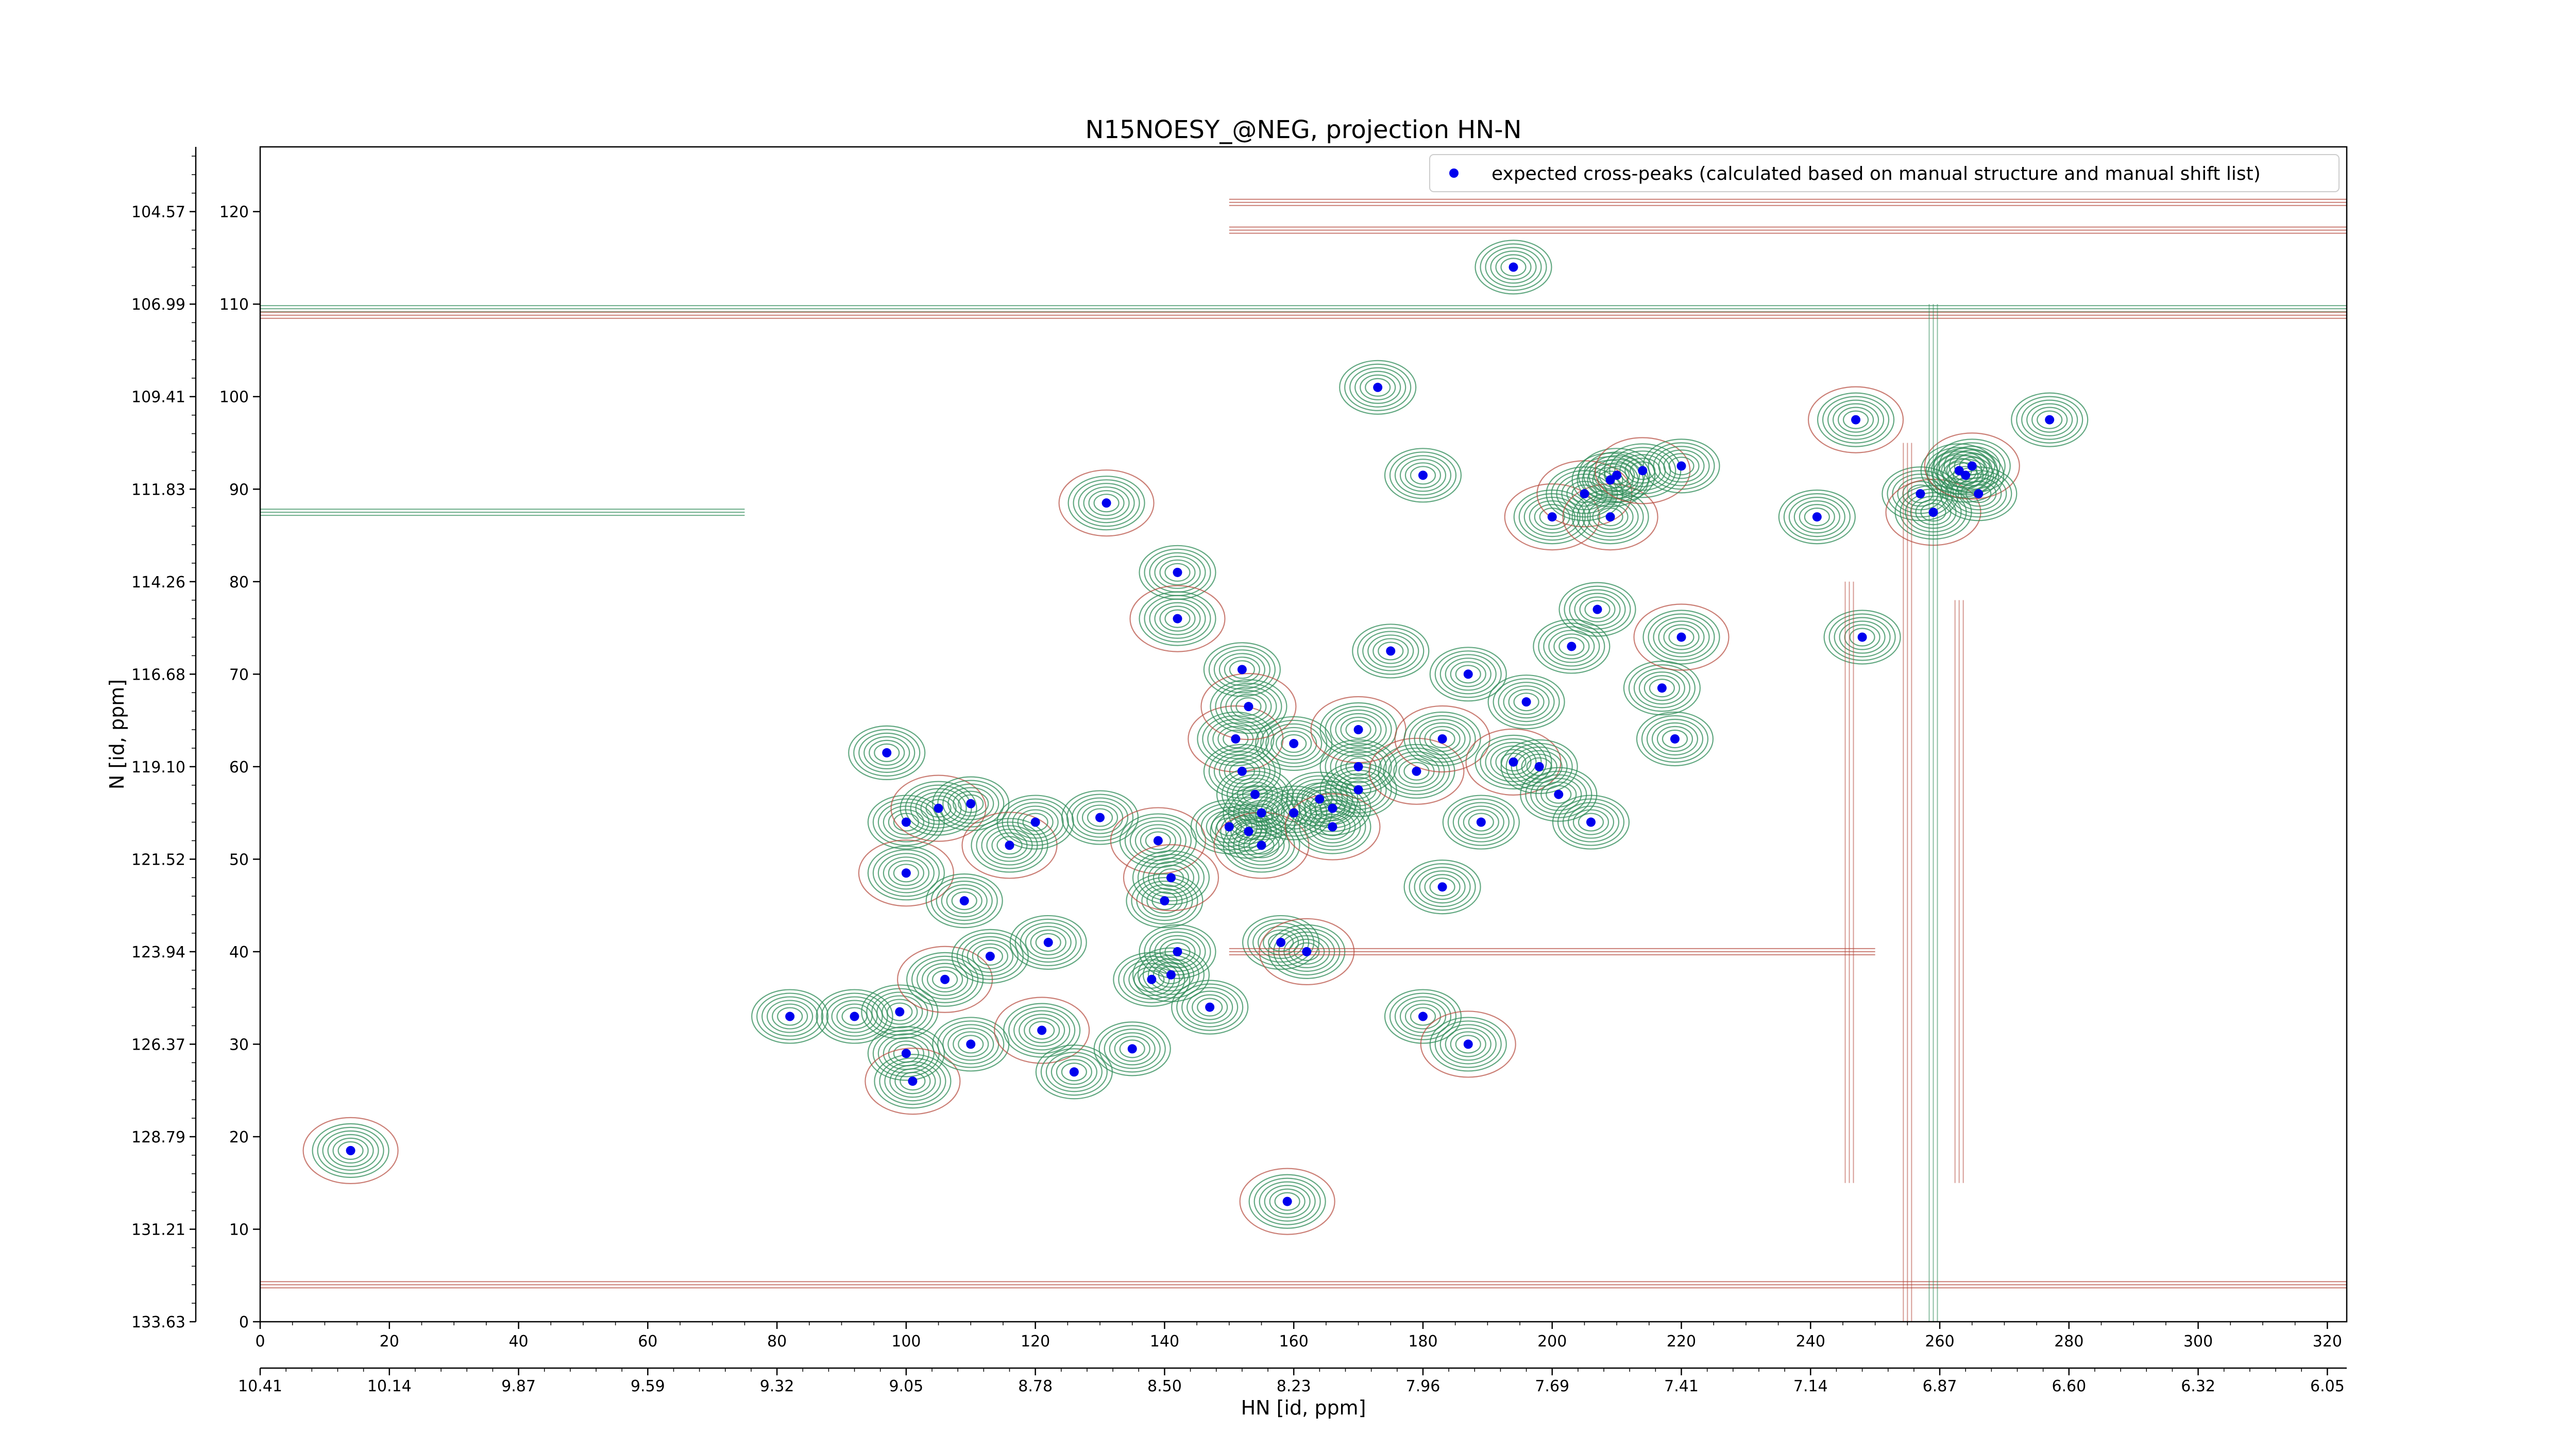 This screenshot has width=2576, height=1449. What do you see at coordinates (239, 583) in the screenshot?
I see `y-tick-label: 80` at bounding box center [239, 583].